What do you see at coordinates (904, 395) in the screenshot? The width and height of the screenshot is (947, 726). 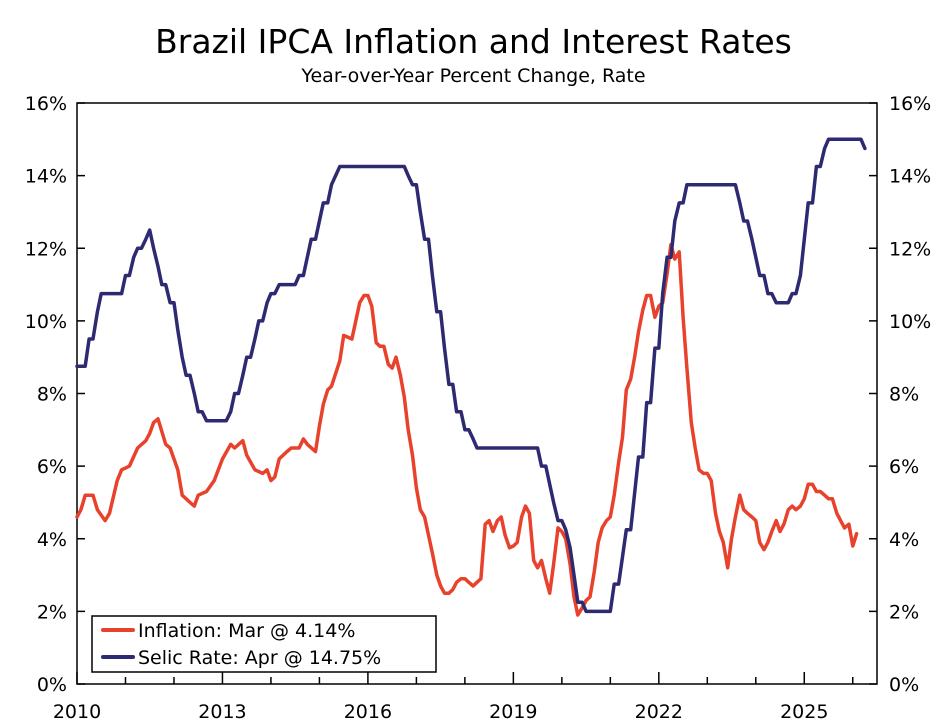 I see `y-tick-label-right: 8%` at bounding box center [904, 395].